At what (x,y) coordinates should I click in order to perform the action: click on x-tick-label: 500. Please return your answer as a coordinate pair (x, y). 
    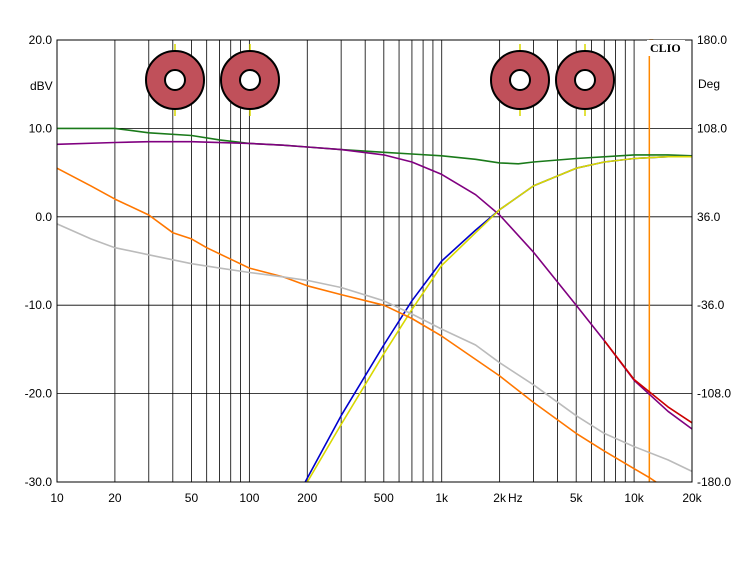
    Looking at the image, I should click on (384, 498).